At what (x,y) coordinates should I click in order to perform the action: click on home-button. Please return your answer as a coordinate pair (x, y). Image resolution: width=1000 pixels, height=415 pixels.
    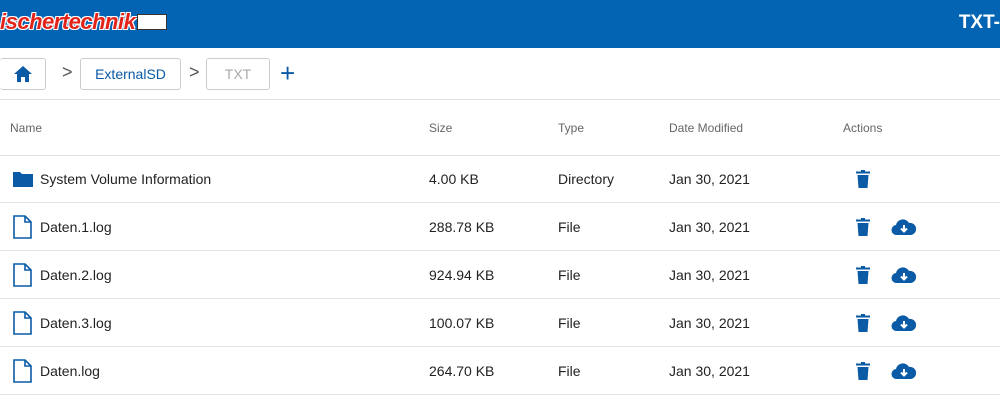
    Looking at the image, I should click on (23, 74).